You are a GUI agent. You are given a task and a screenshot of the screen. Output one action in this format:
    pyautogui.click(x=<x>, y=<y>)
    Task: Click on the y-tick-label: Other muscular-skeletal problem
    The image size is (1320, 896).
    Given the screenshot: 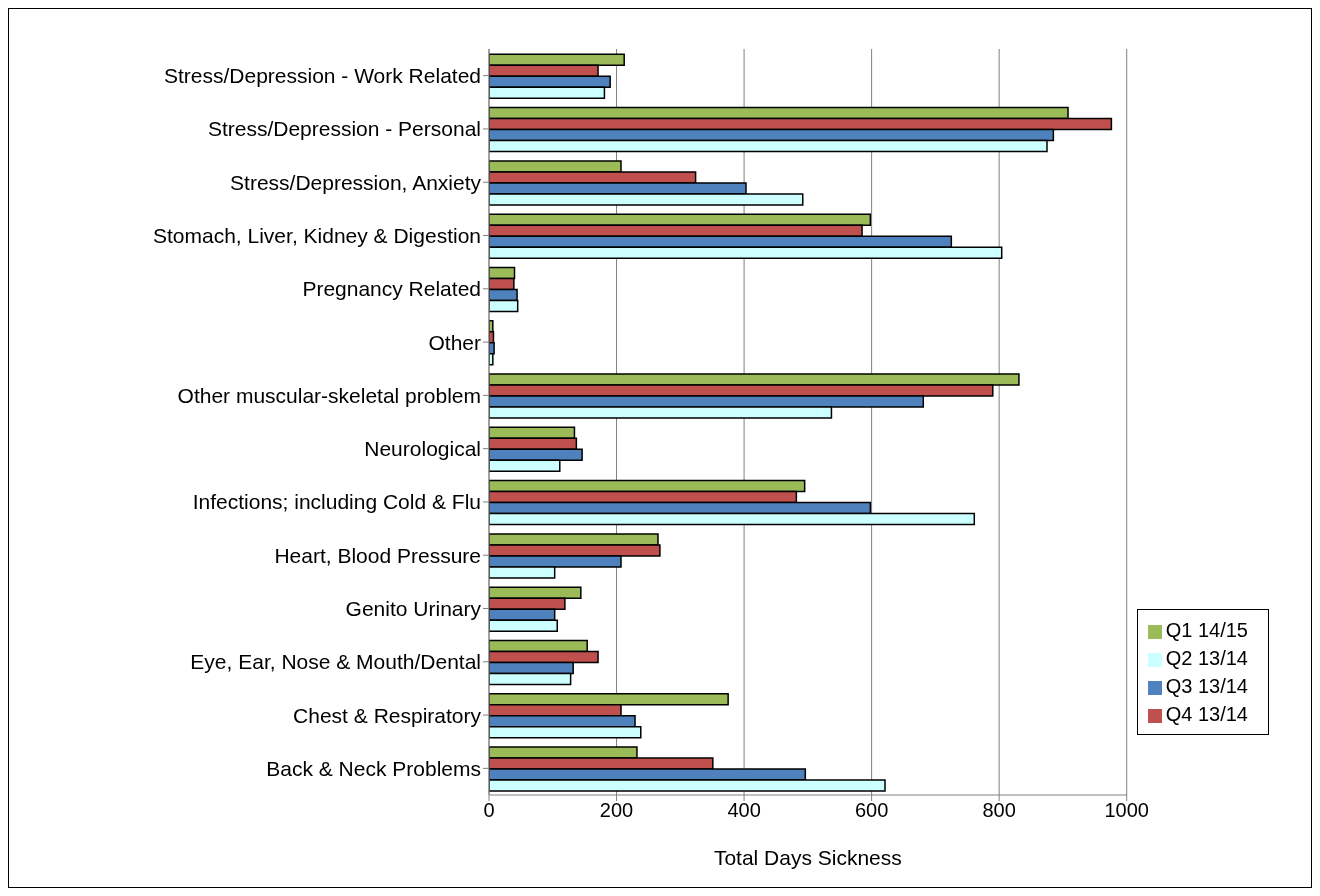 What is the action you would take?
    pyautogui.click(x=329, y=395)
    